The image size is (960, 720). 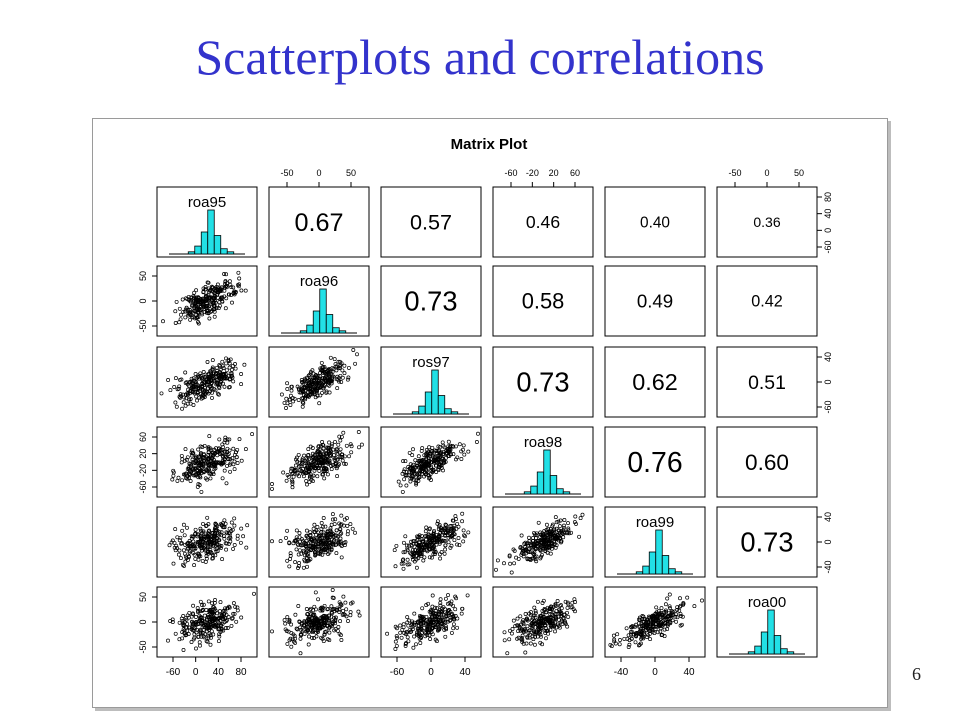 I want to click on scatter-points, so click(x=438, y=462).